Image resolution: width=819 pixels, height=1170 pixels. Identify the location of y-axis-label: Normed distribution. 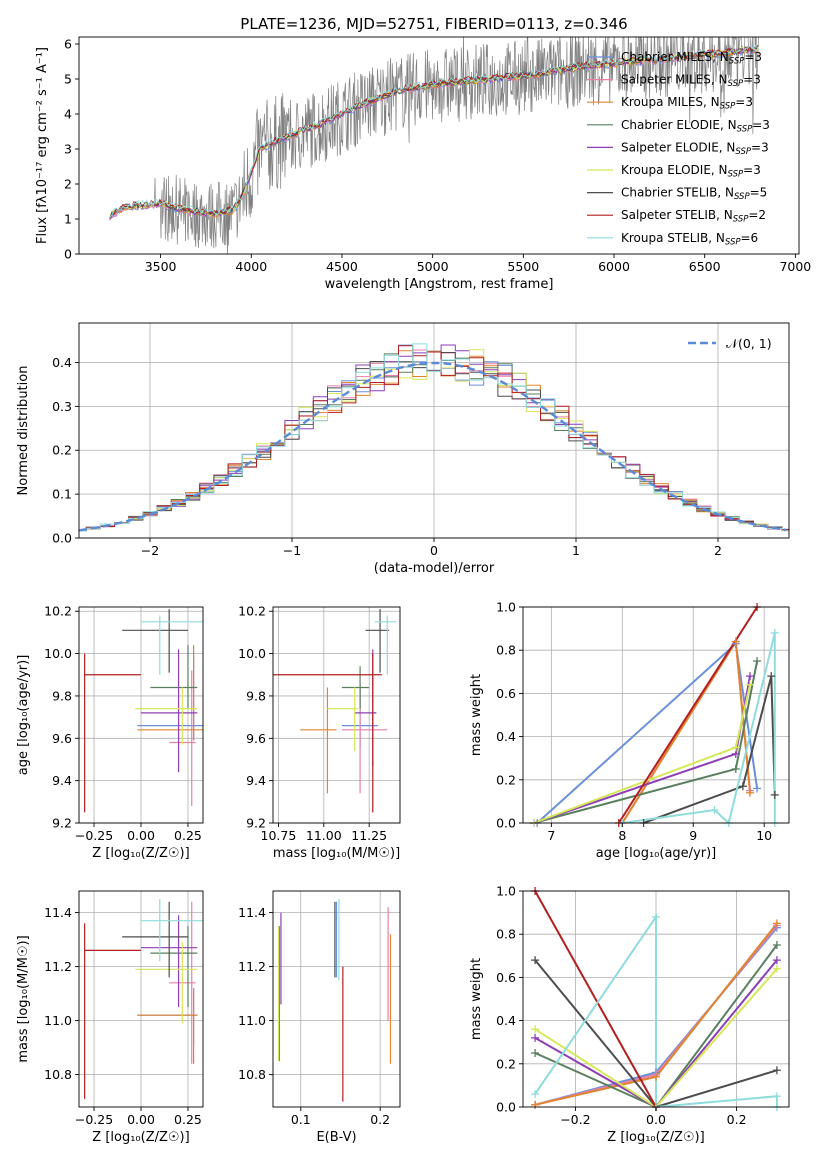
(23, 431).